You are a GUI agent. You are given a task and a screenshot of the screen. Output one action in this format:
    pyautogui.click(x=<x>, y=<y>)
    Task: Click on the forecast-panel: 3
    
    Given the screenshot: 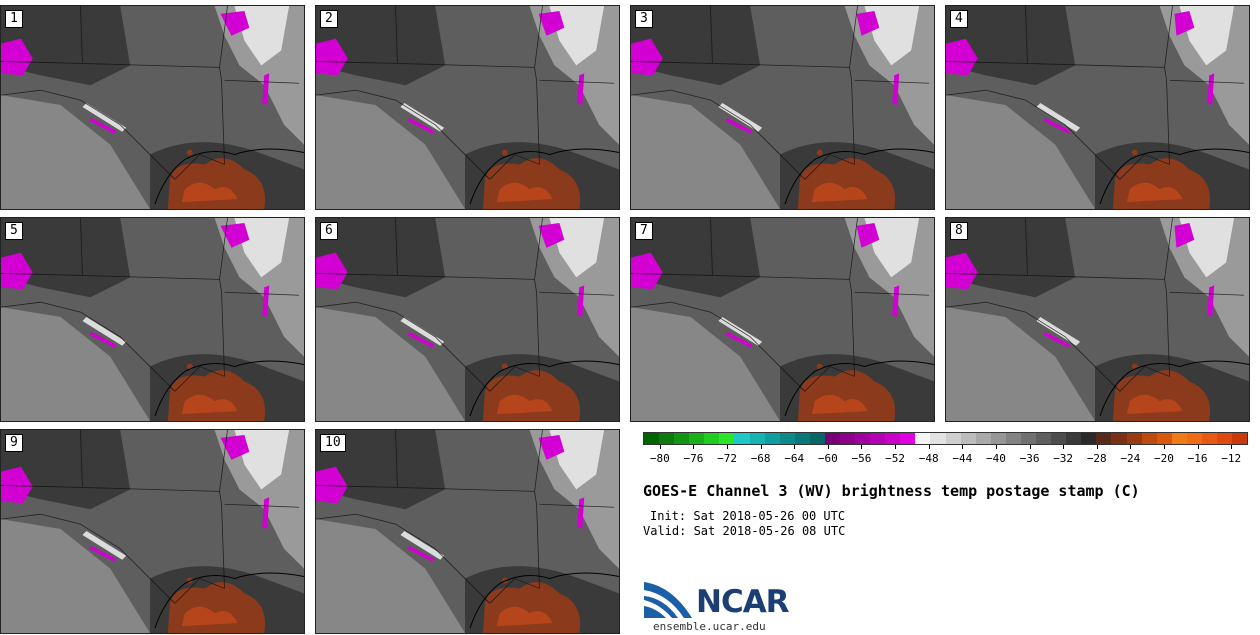 What is the action you would take?
    pyautogui.click(x=782, y=107)
    